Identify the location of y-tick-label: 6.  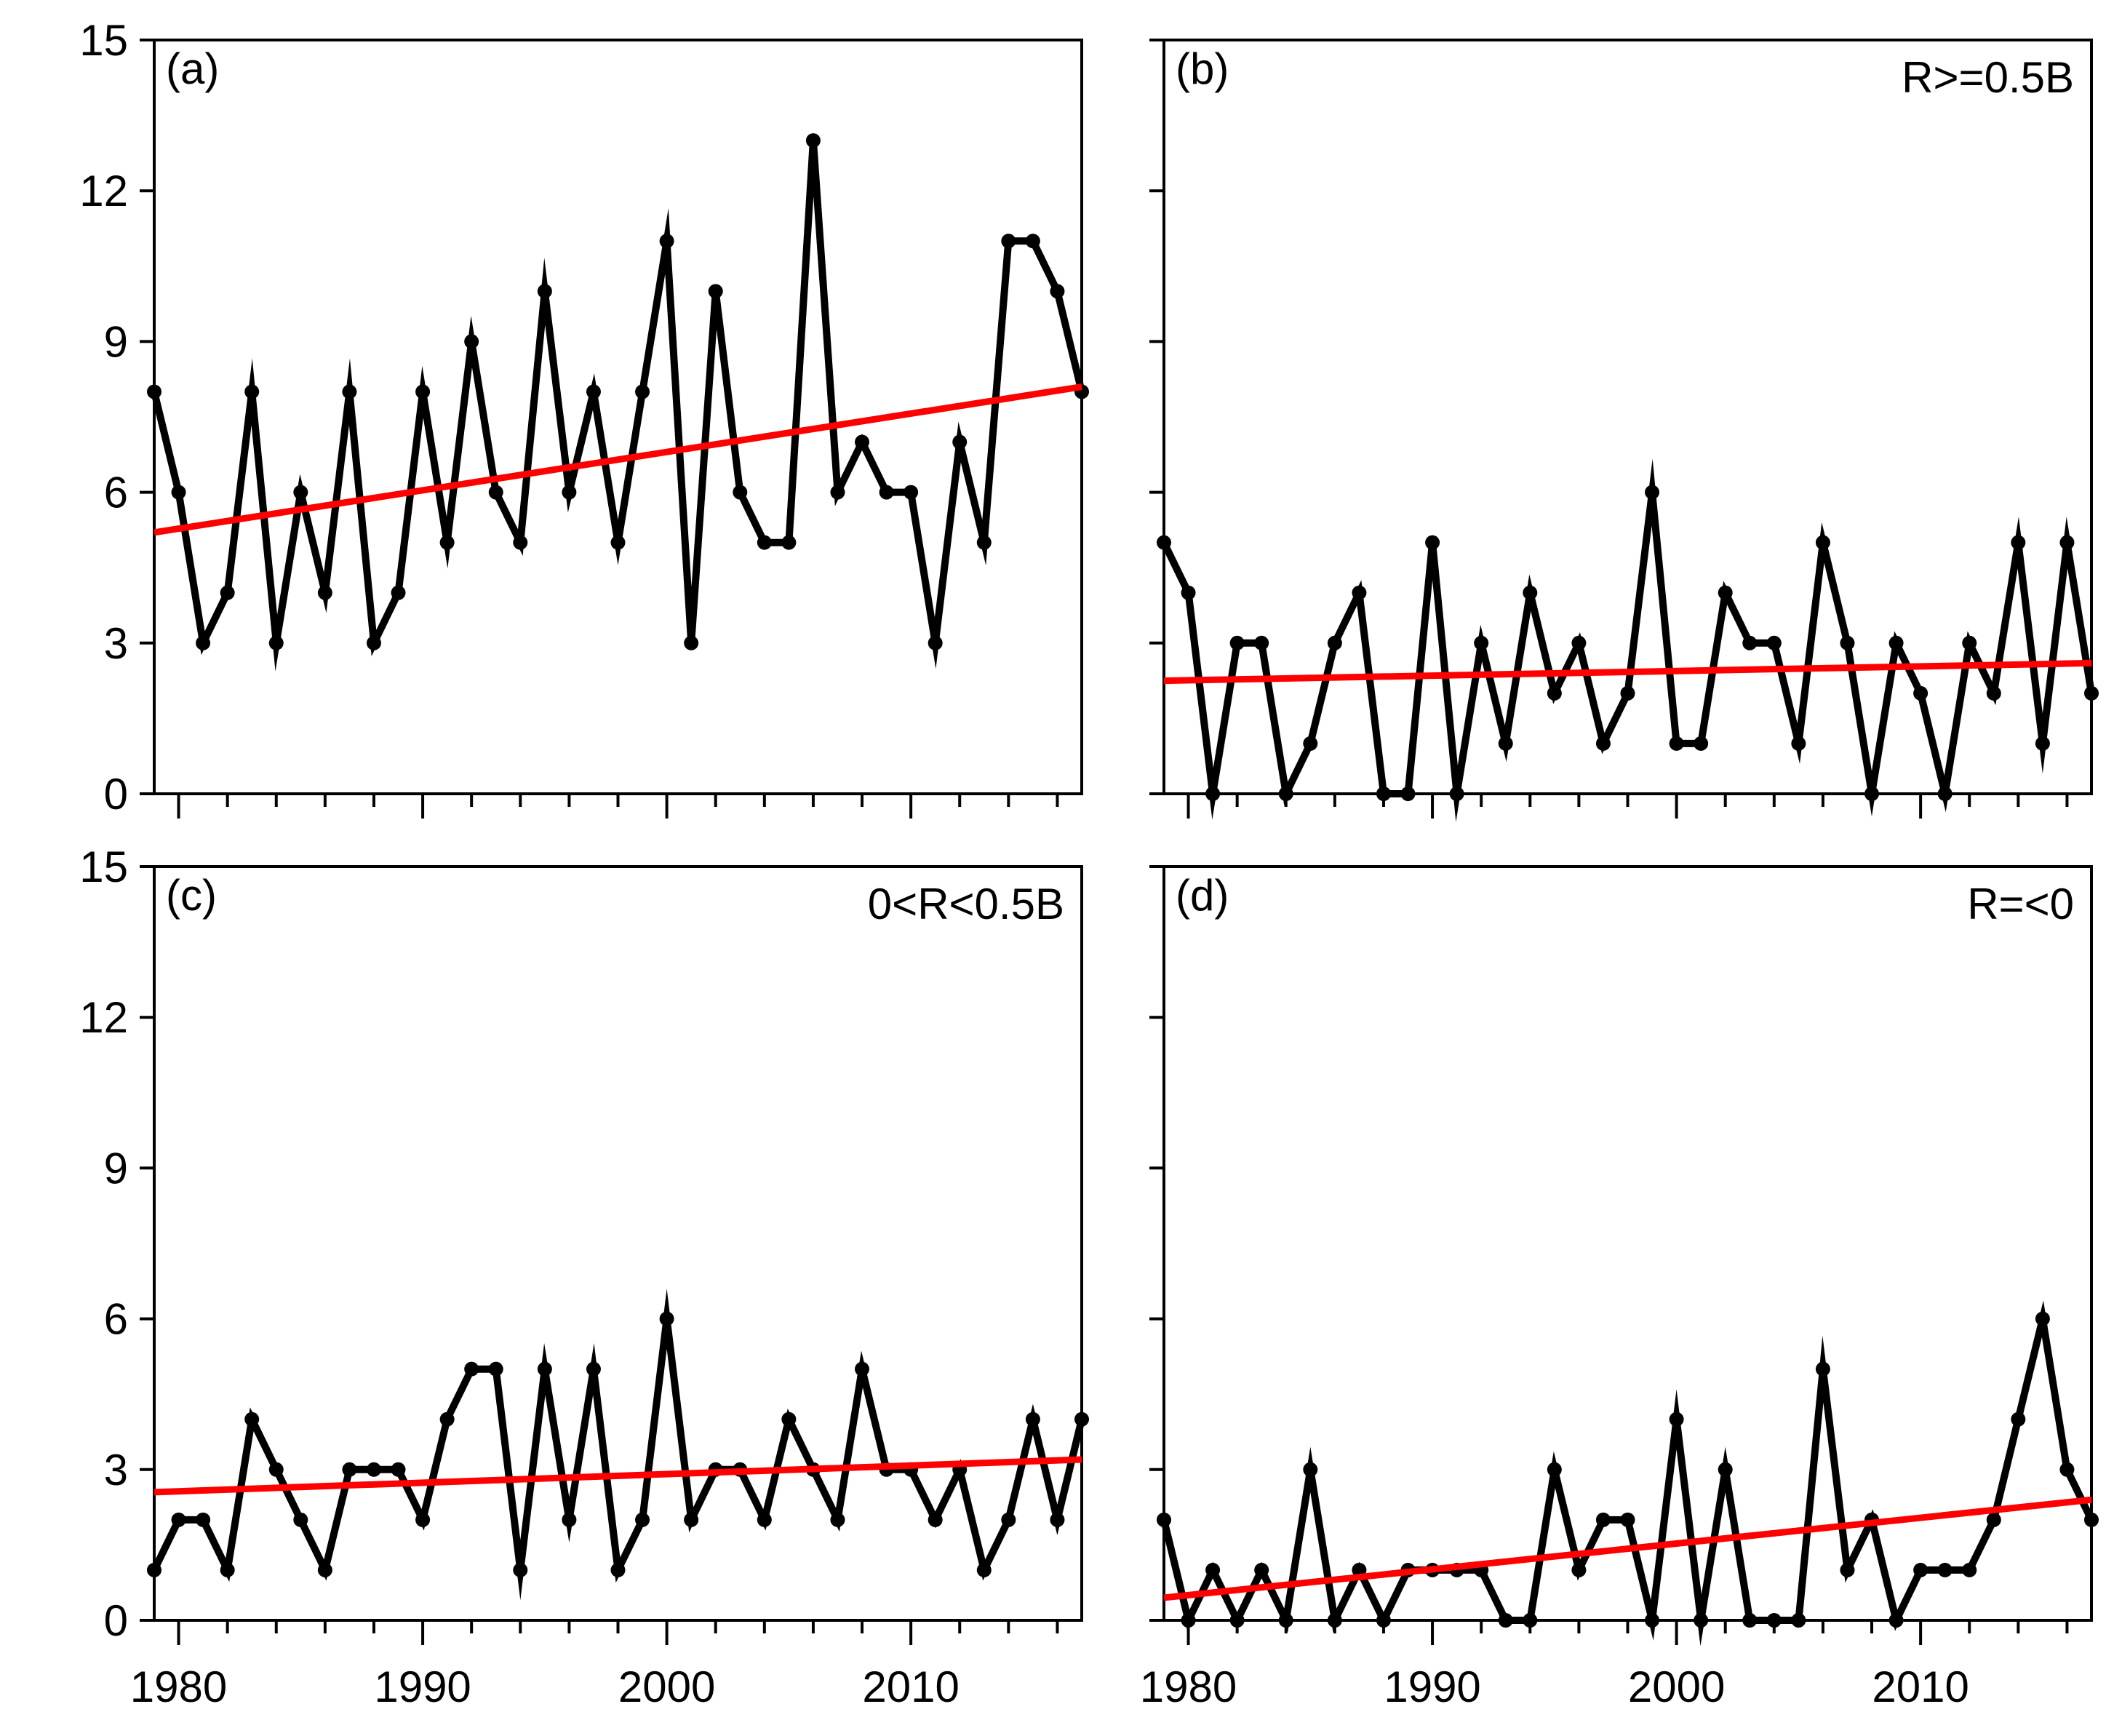
(116, 1319).